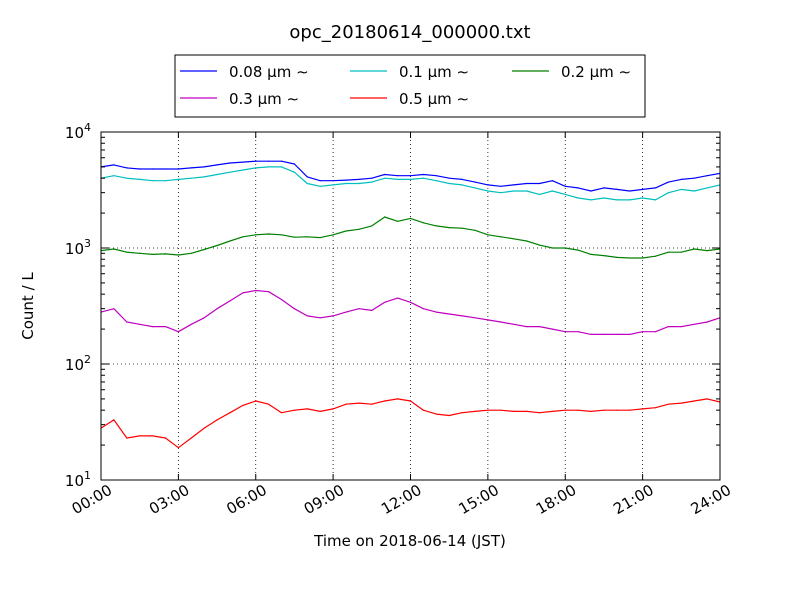  Describe the element at coordinates (410, 86) in the screenshot. I see `legend-box` at that location.